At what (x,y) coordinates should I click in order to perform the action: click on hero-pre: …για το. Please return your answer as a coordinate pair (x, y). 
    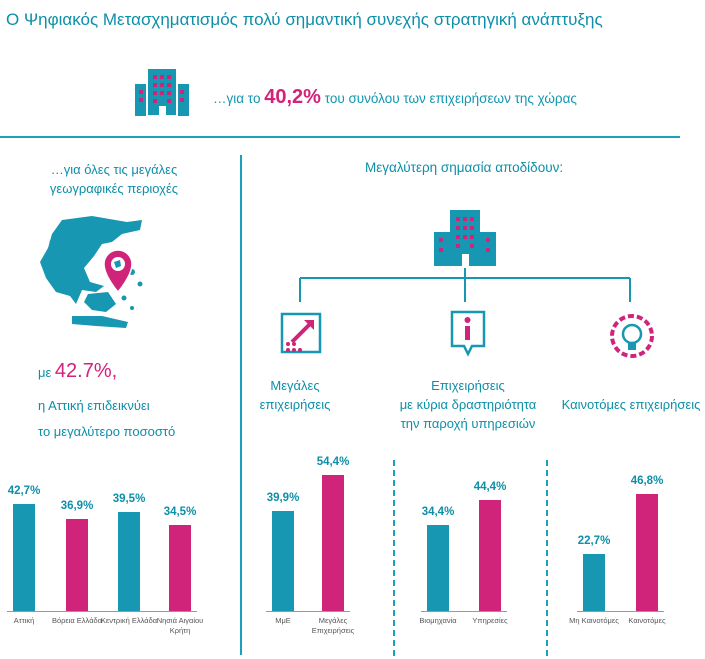
    Looking at the image, I should click on (239, 98).